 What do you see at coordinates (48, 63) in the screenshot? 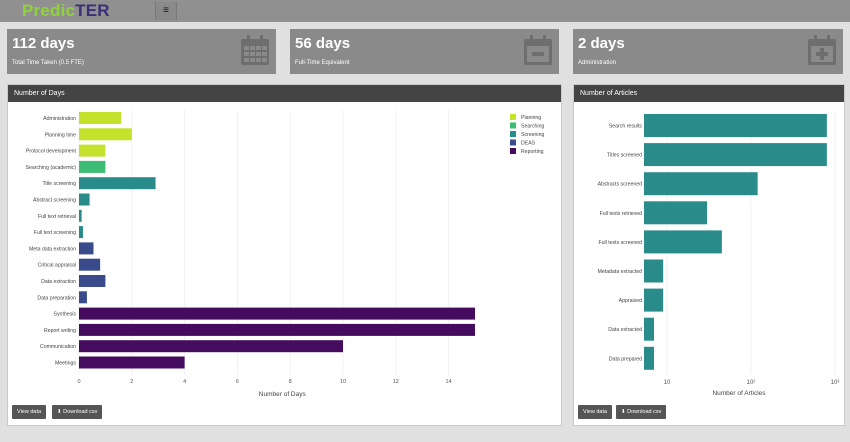
I see `total-time-label: Total Time Taken (0.5 FTE)` at bounding box center [48, 63].